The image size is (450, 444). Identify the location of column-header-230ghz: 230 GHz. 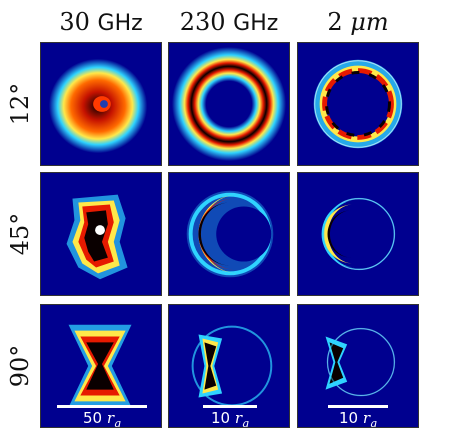
(229, 22).